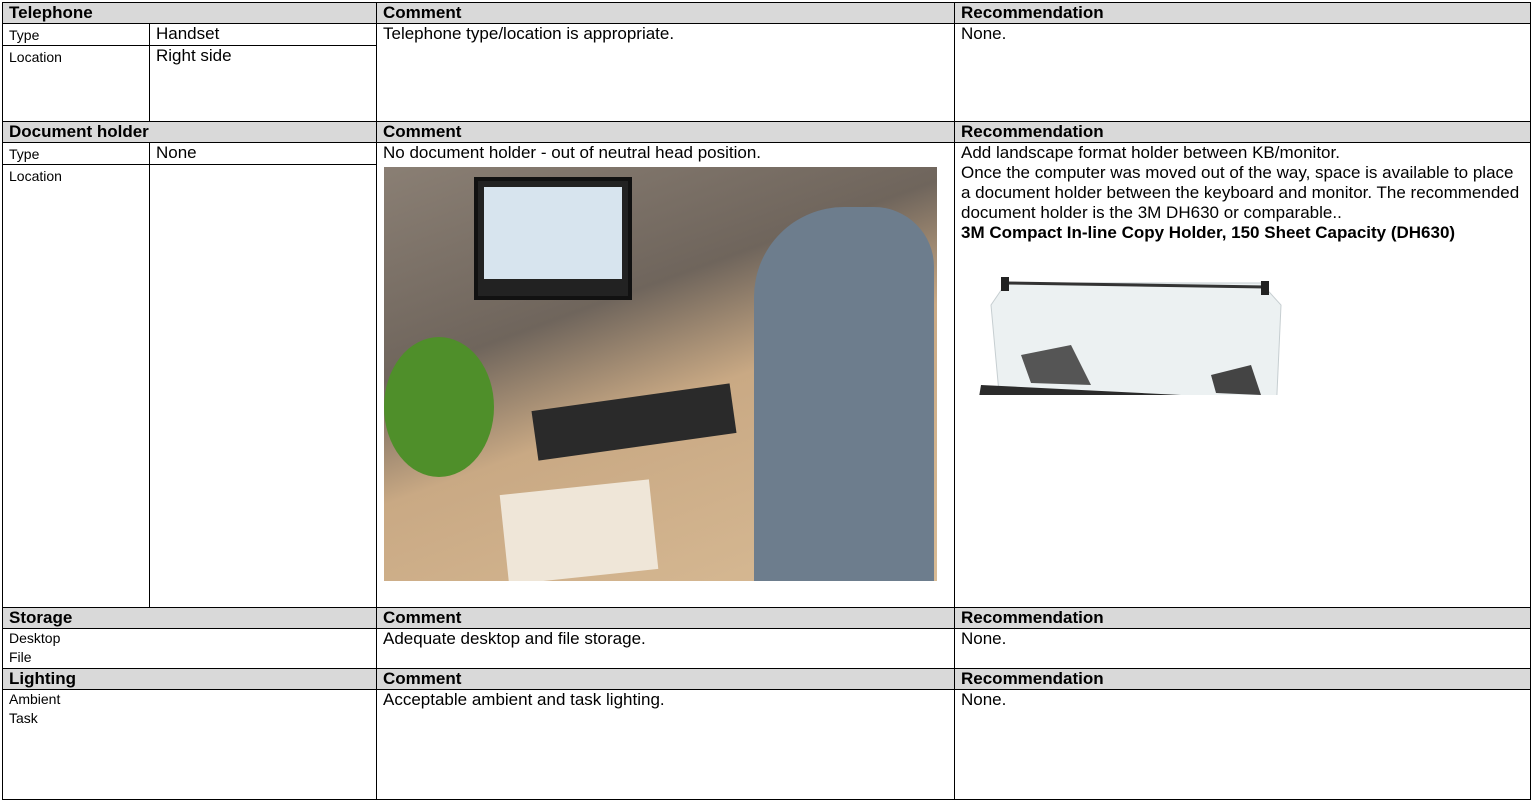  I want to click on screen, so click(553, 233).